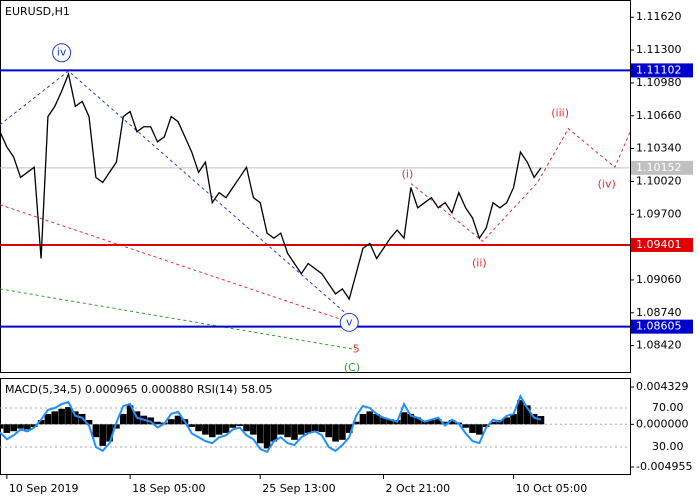 Image resolution: width=700 pixels, height=500 pixels. What do you see at coordinates (659, 16) in the screenshot?
I see `y-tick-label: 1.11620` at bounding box center [659, 16].